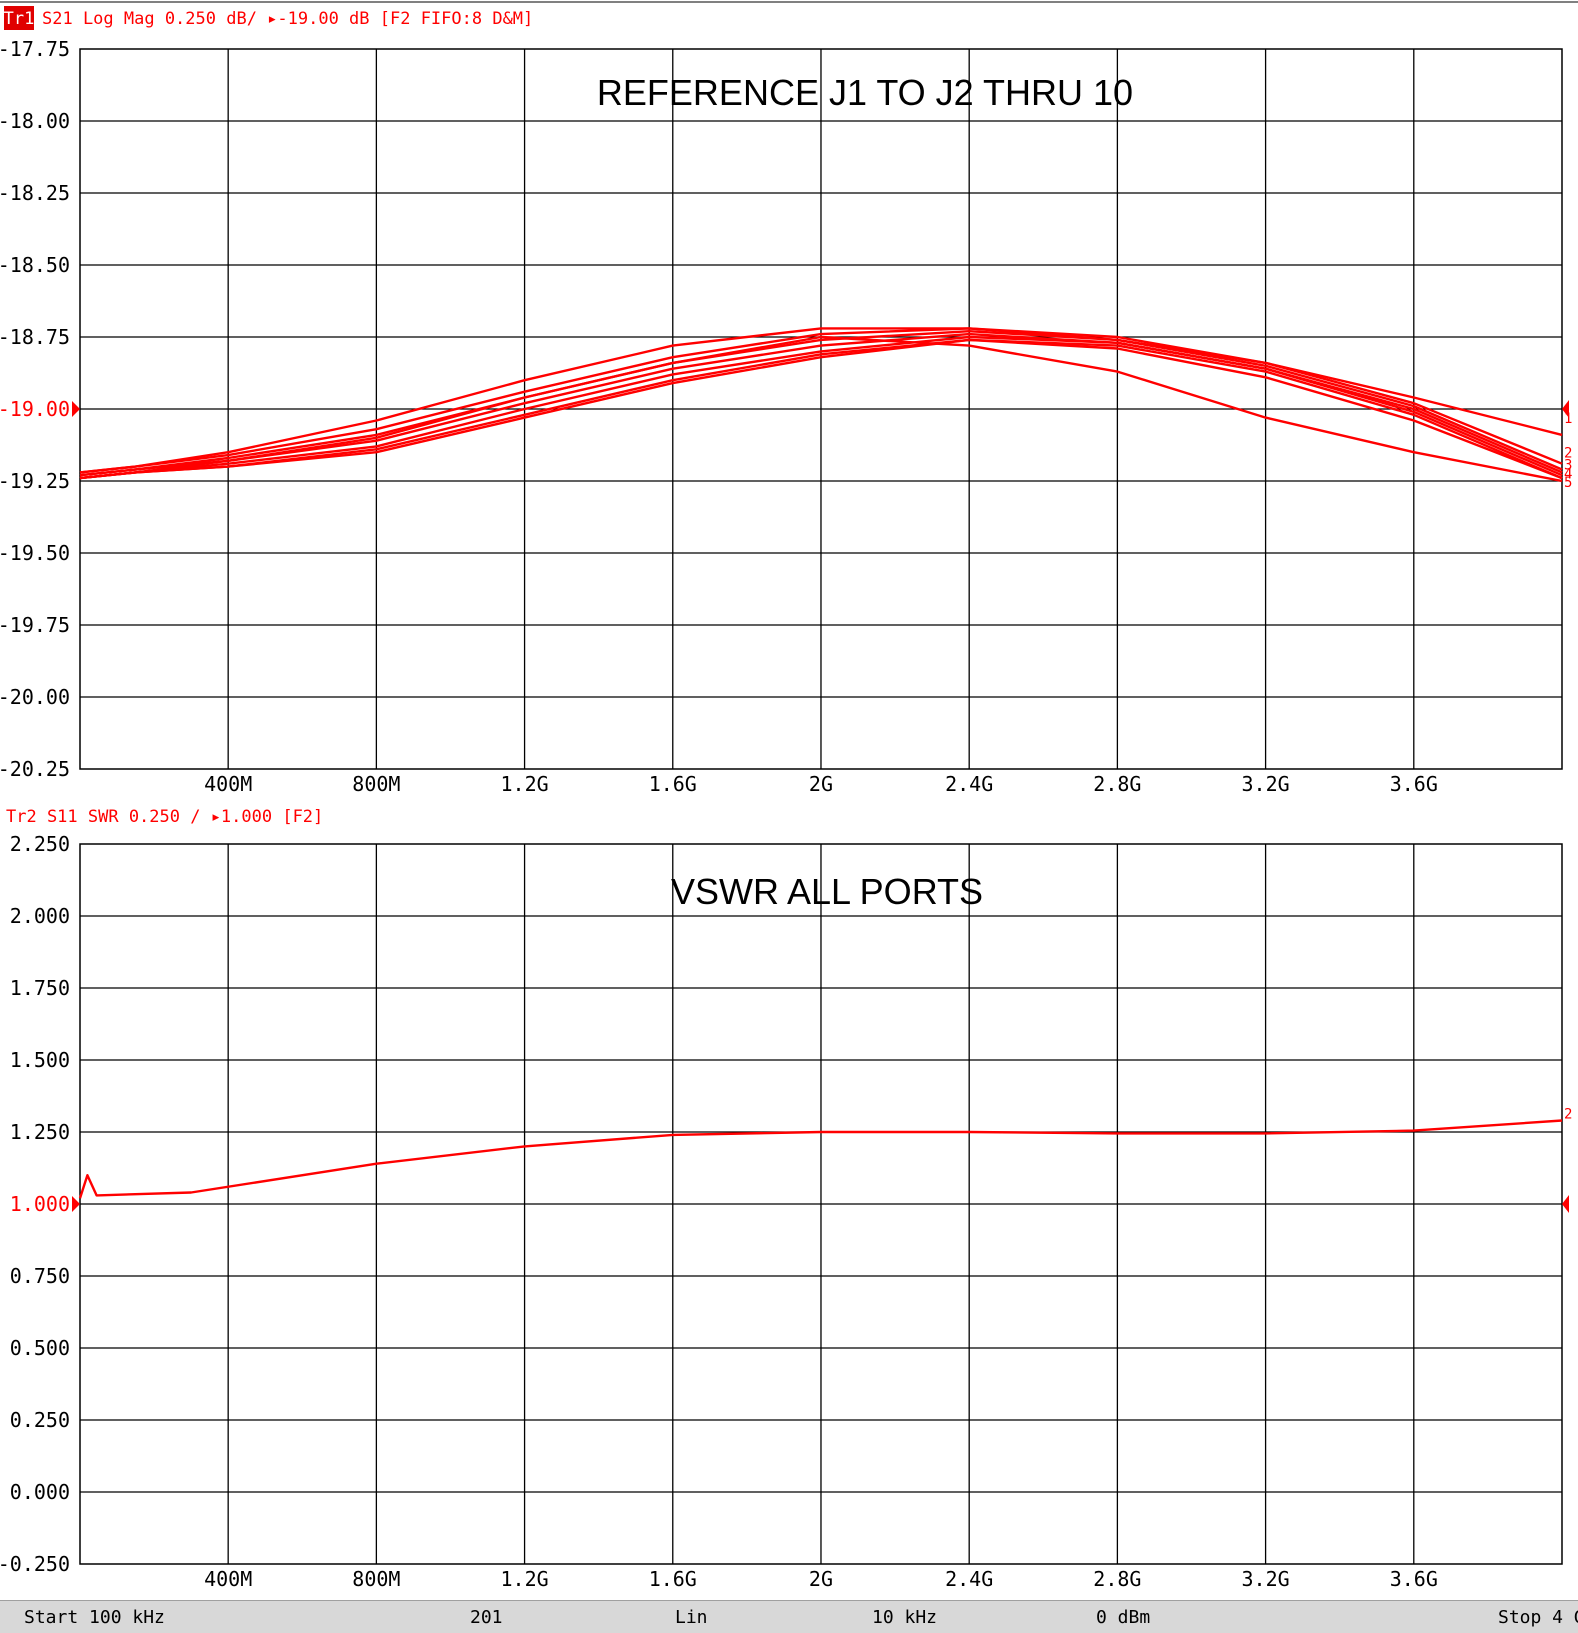 The width and height of the screenshot is (1578, 1633). What do you see at coordinates (1568, 419) in the screenshot?
I see `marker-label: 1` at bounding box center [1568, 419].